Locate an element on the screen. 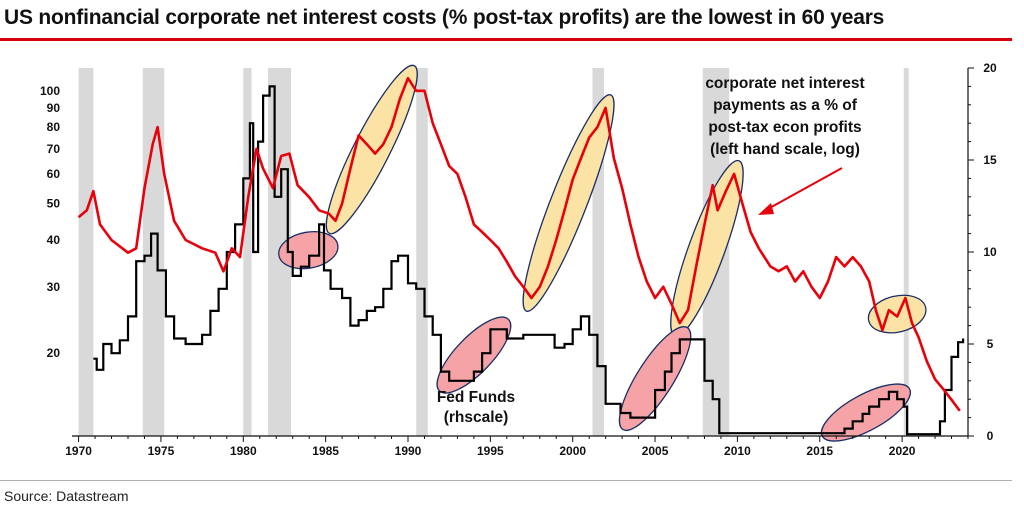 The height and width of the screenshot is (520, 1024). x-tick-label: 1985 is located at coordinates (325, 451).